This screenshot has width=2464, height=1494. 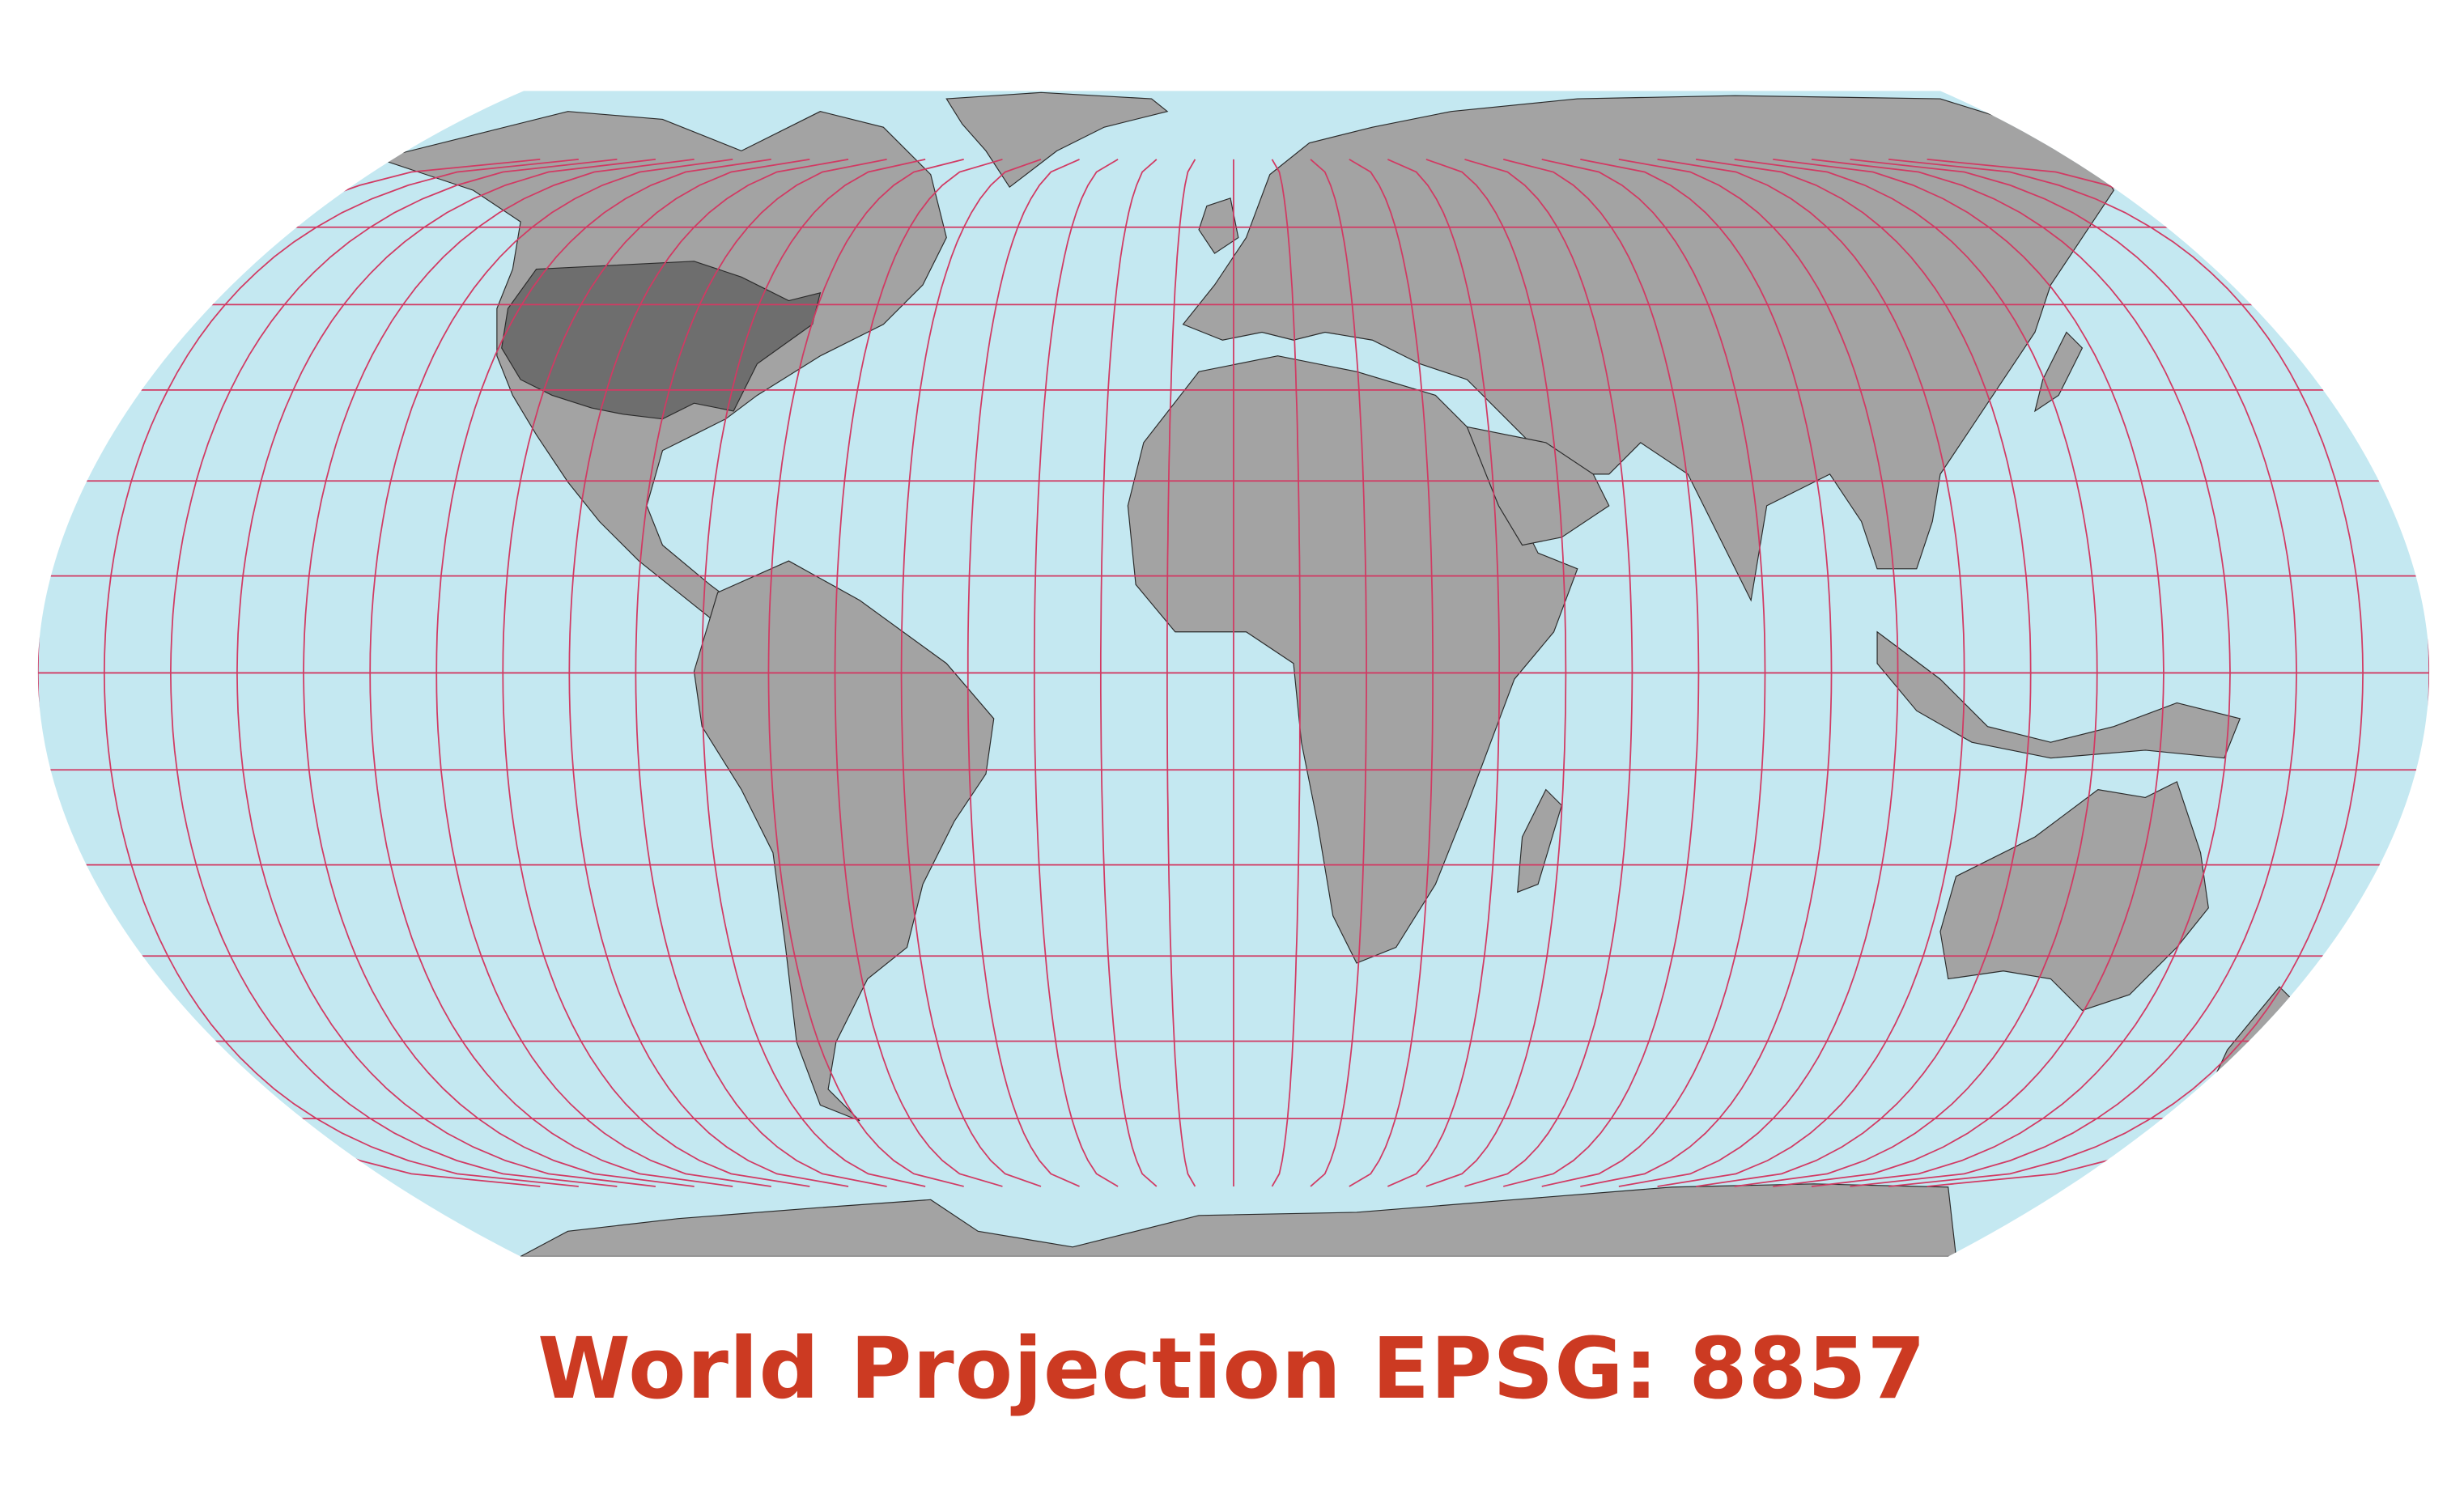 I want to click on landmass-japan, so click(x=2059, y=372).